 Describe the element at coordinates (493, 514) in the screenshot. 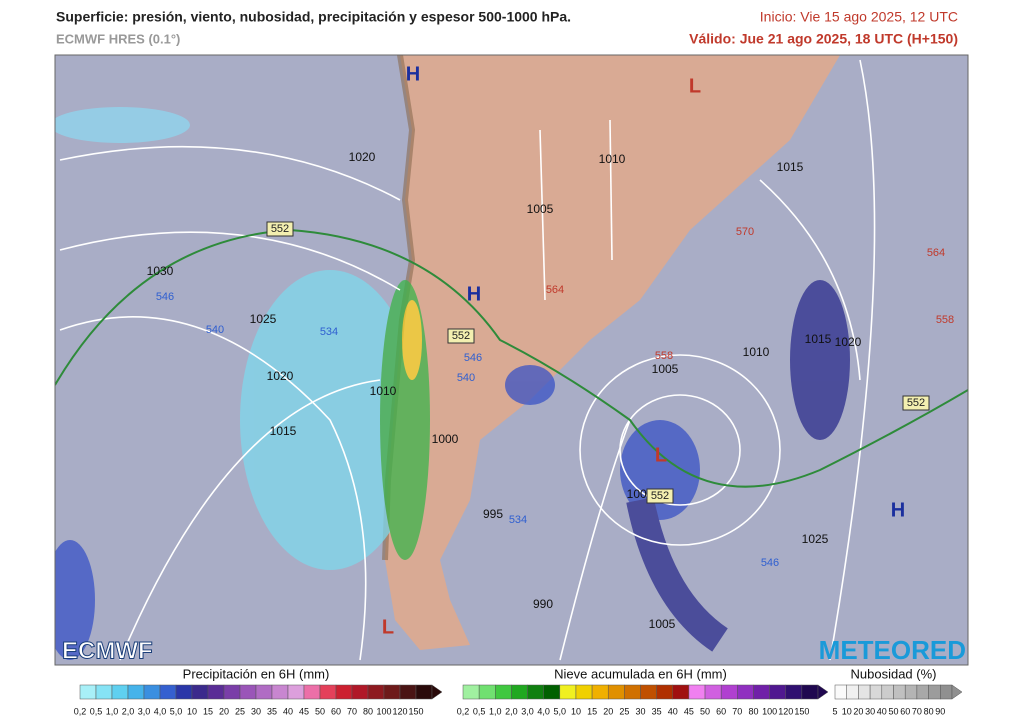

I see `isobar-label: 995` at that location.